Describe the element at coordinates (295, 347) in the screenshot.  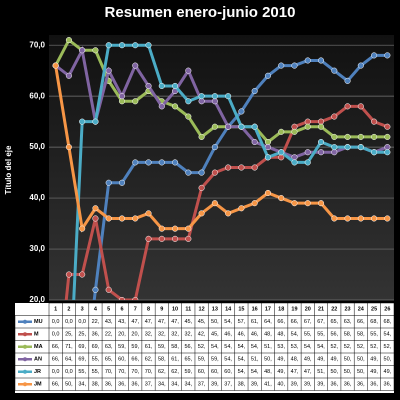
I see `data-label: 53,` at that location.